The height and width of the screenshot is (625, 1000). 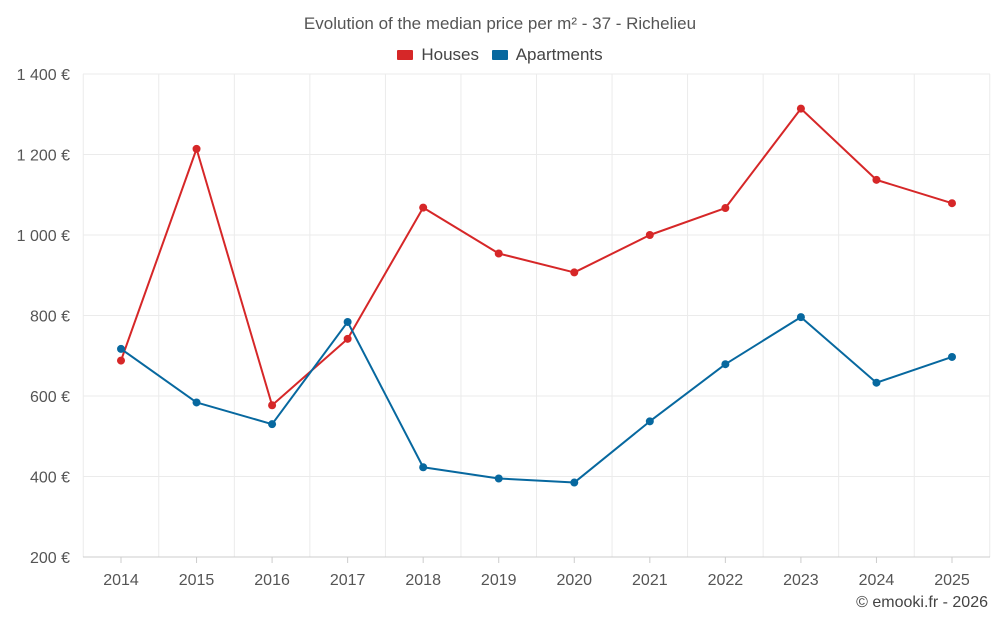 What do you see at coordinates (801, 580) in the screenshot?
I see `x-tick-label: 2023` at bounding box center [801, 580].